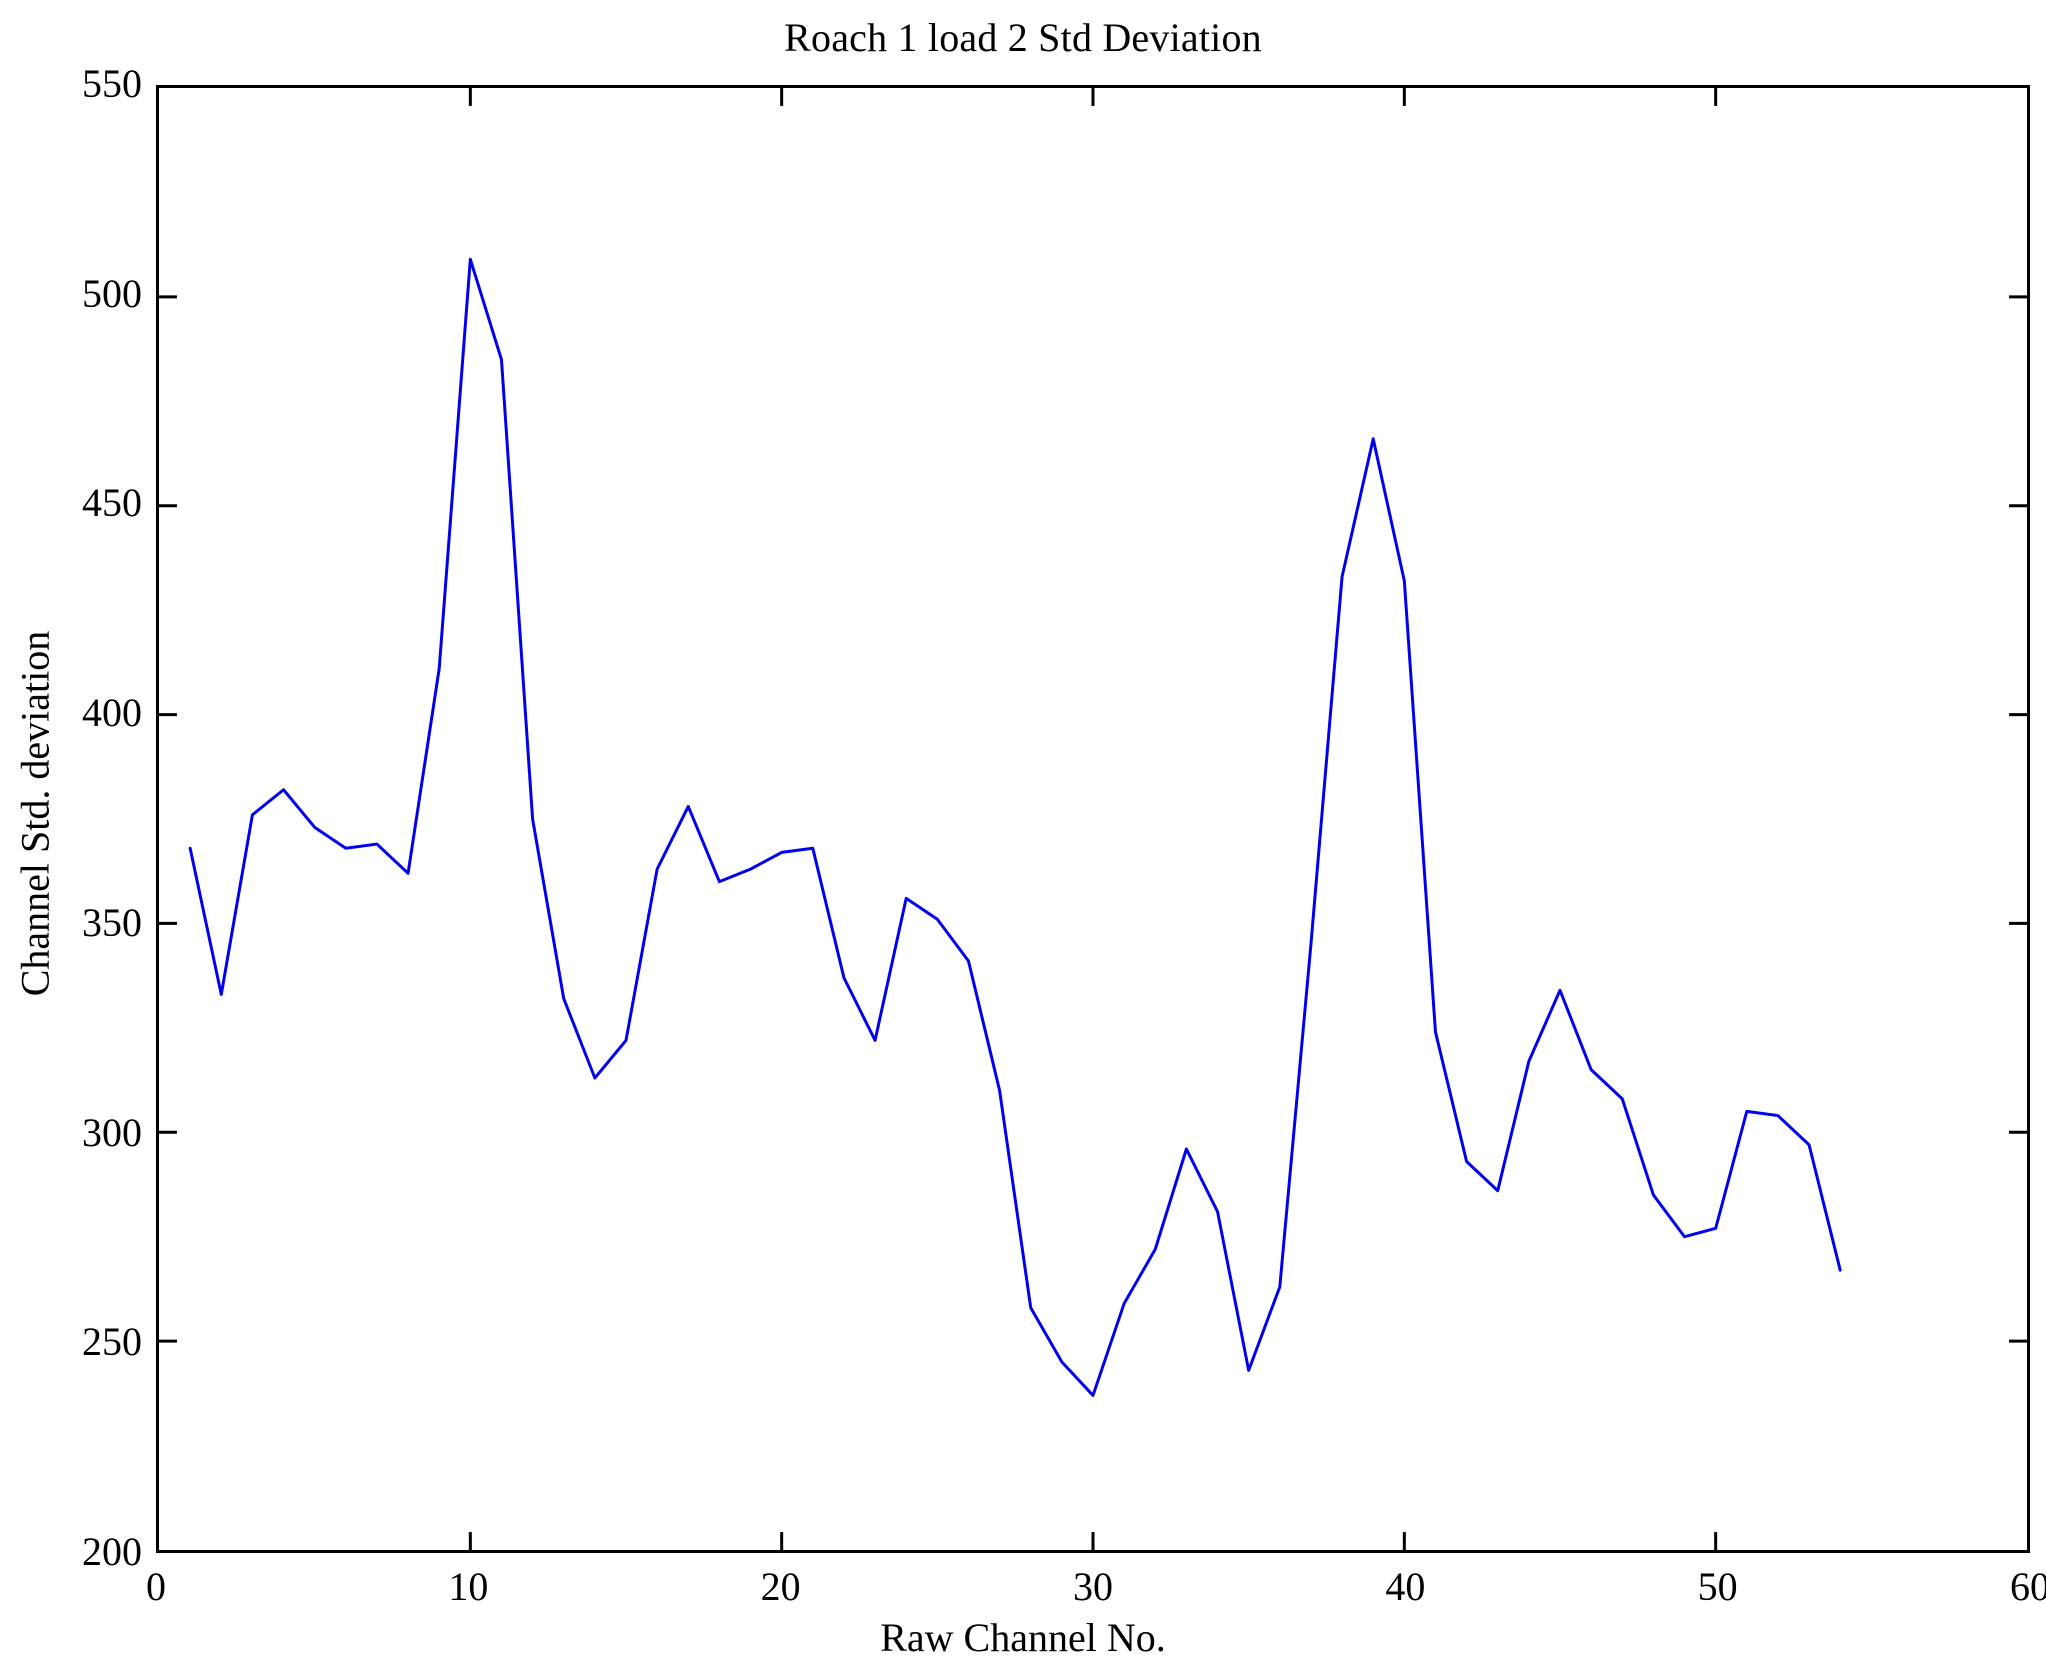  I want to click on y-tick-label: 550, so click(112, 83).